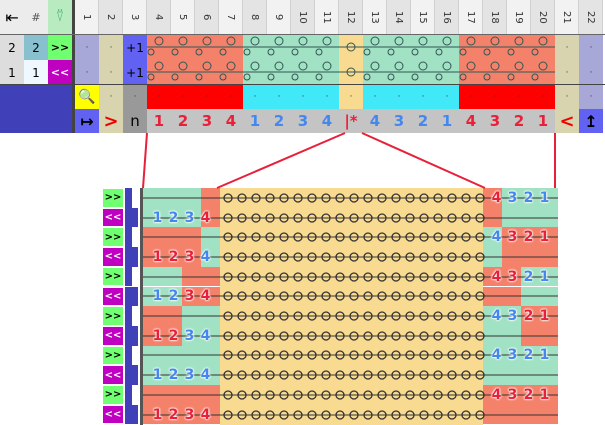 This screenshot has width=605, height=425. What do you see at coordinates (207, 17) in the screenshot?
I see `column-header: 6` at bounding box center [207, 17].